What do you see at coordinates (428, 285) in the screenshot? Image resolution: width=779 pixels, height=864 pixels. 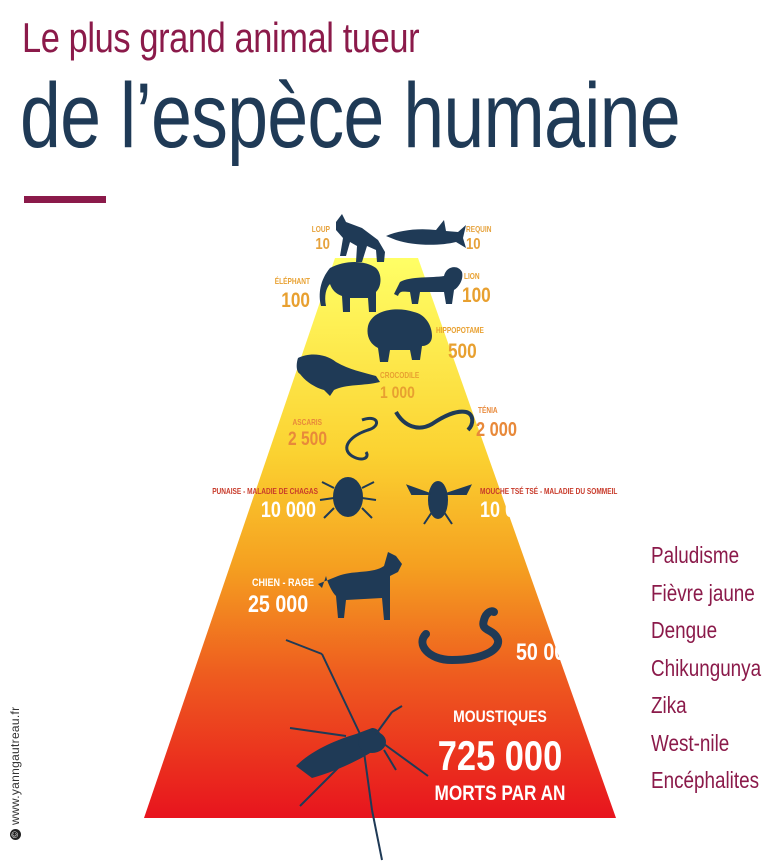 I see `lion-icon` at bounding box center [428, 285].